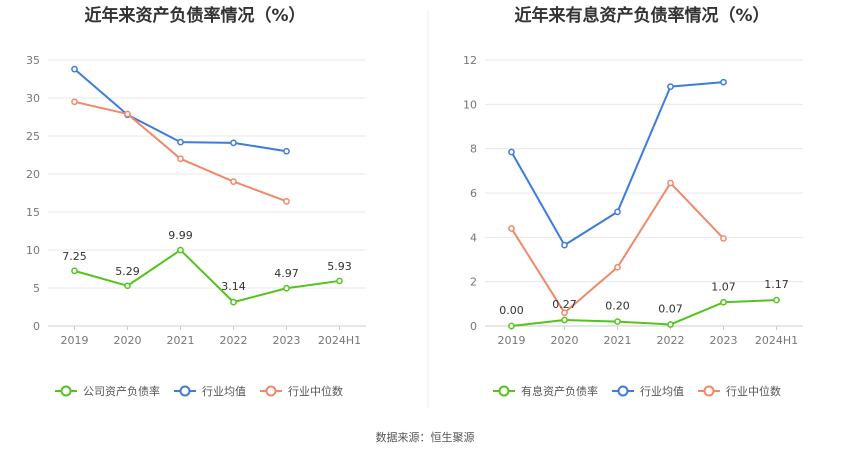 This screenshot has height=459, width=850. Describe the element at coordinates (194, 15) in the screenshot. I see `chart-title: 近年来资产负债率情况（%）` at that location.